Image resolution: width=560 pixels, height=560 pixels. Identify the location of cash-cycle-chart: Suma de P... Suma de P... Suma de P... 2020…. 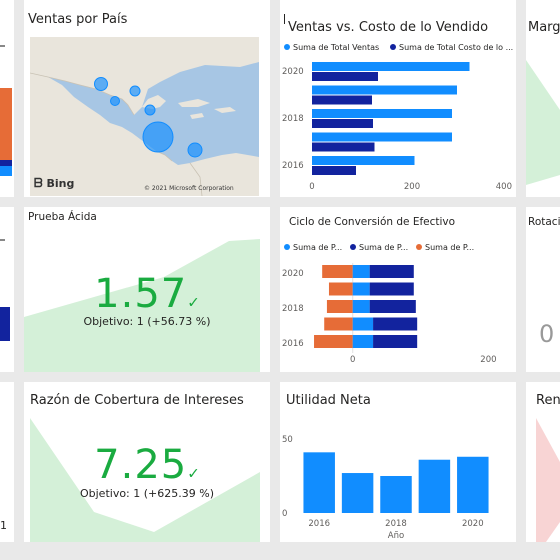
(398, 302).